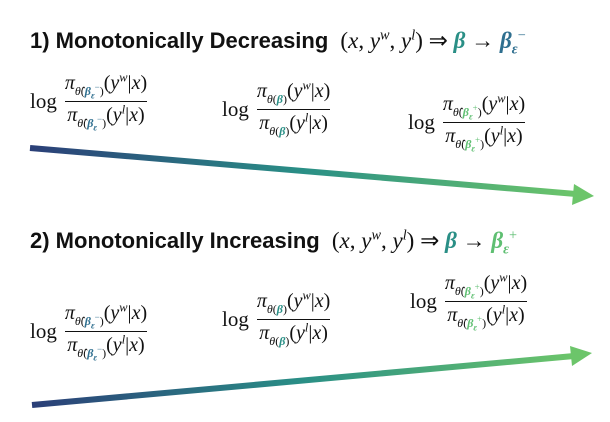 The height and width of the screenshot is (422, 610). What do you see at coordinates (581, 356) in the screenshot?
I see `increasing-arrowhead-icon` at bounding box center [581, 356].